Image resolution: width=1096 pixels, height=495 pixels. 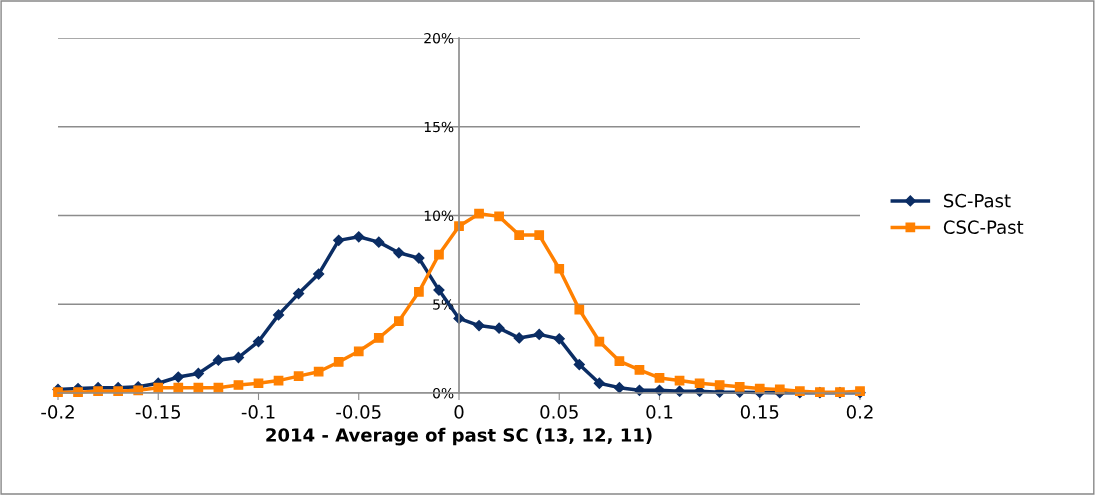 I want to click on y-tick-label: 20%, so click(x=439, y=38).